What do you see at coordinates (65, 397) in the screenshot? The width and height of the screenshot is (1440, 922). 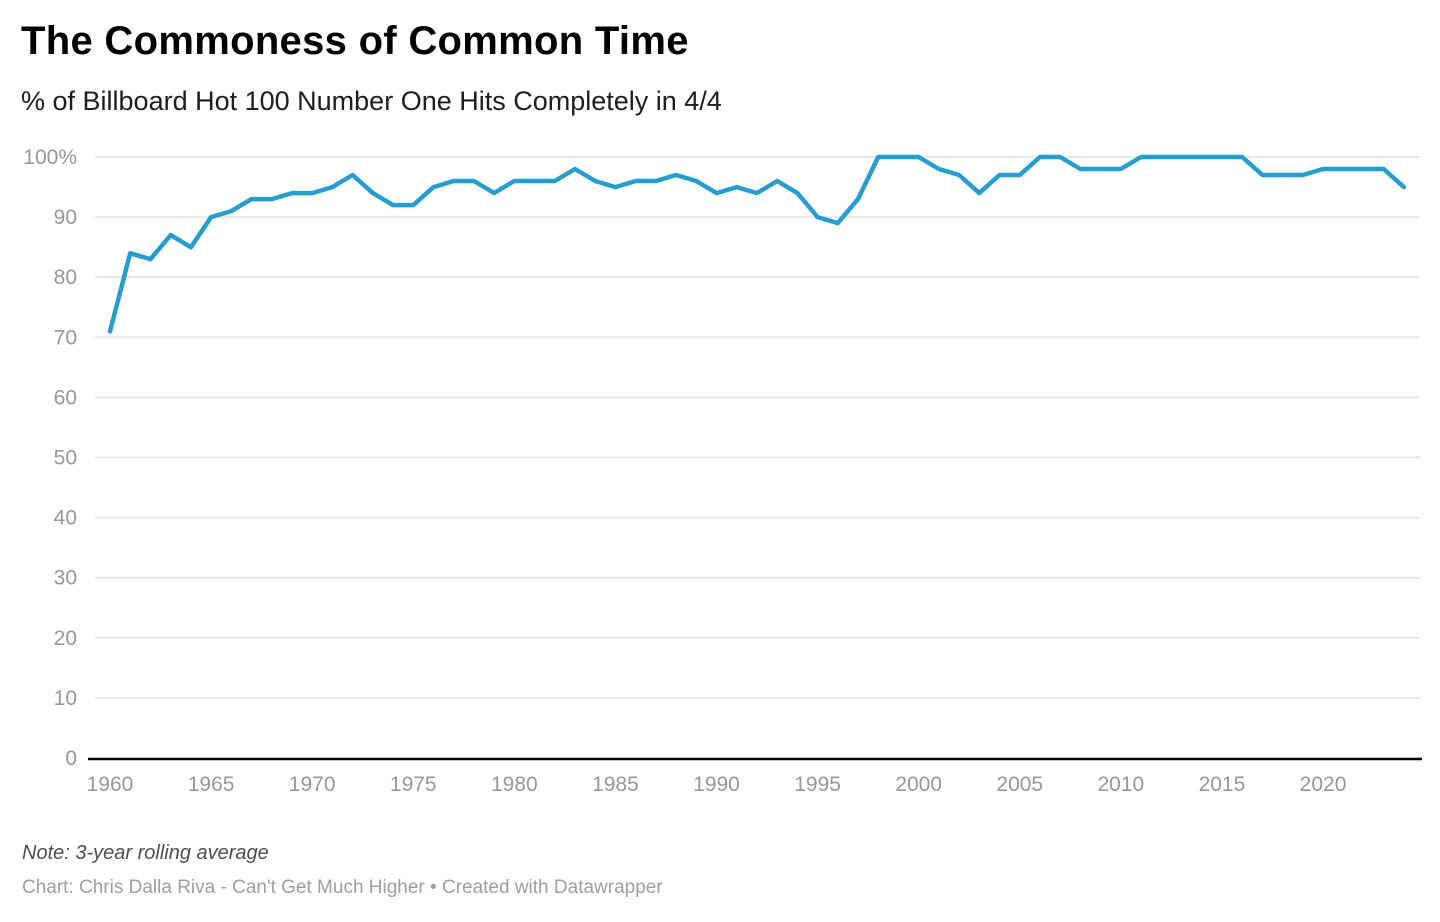 I see `y-tick-label-60: 60` at bounding box center [65, 397].